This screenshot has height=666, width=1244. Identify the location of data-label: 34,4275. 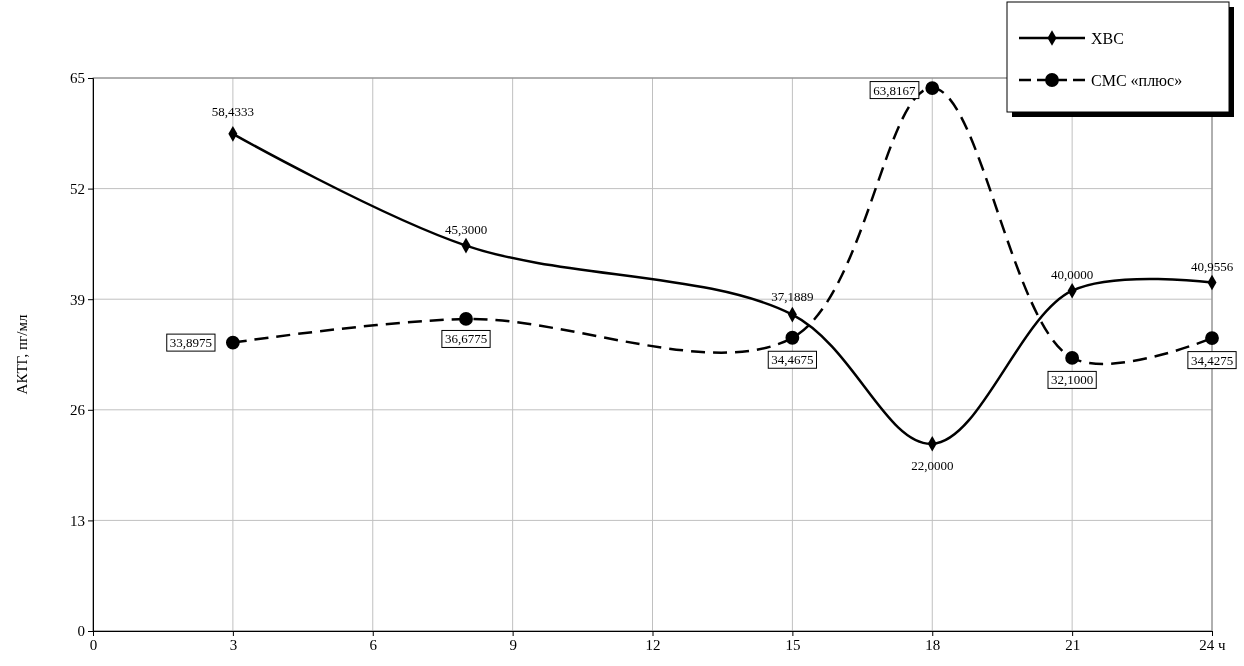
(1212, 360).